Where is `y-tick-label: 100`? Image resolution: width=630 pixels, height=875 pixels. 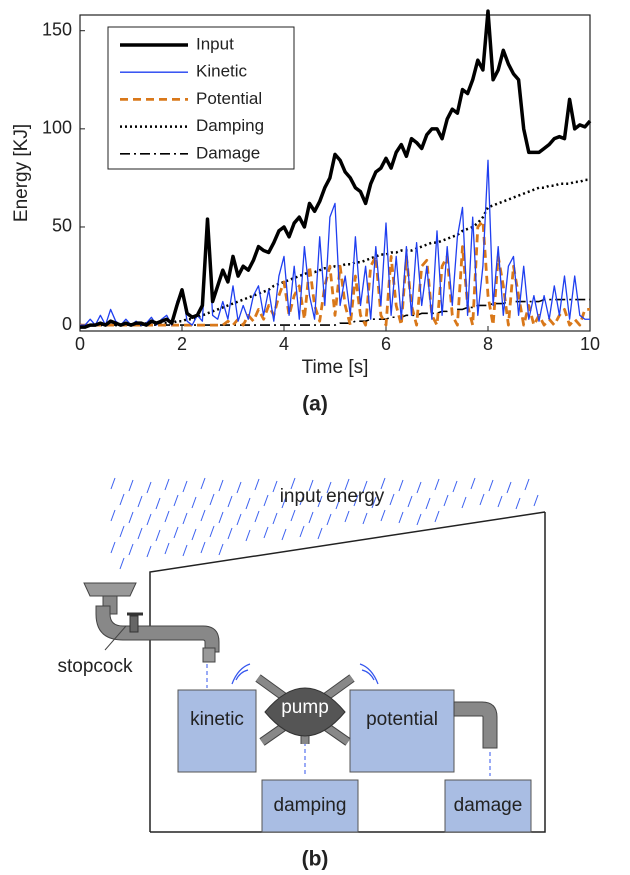 y-tick-label: 100 is located at coordinates (57, 128).